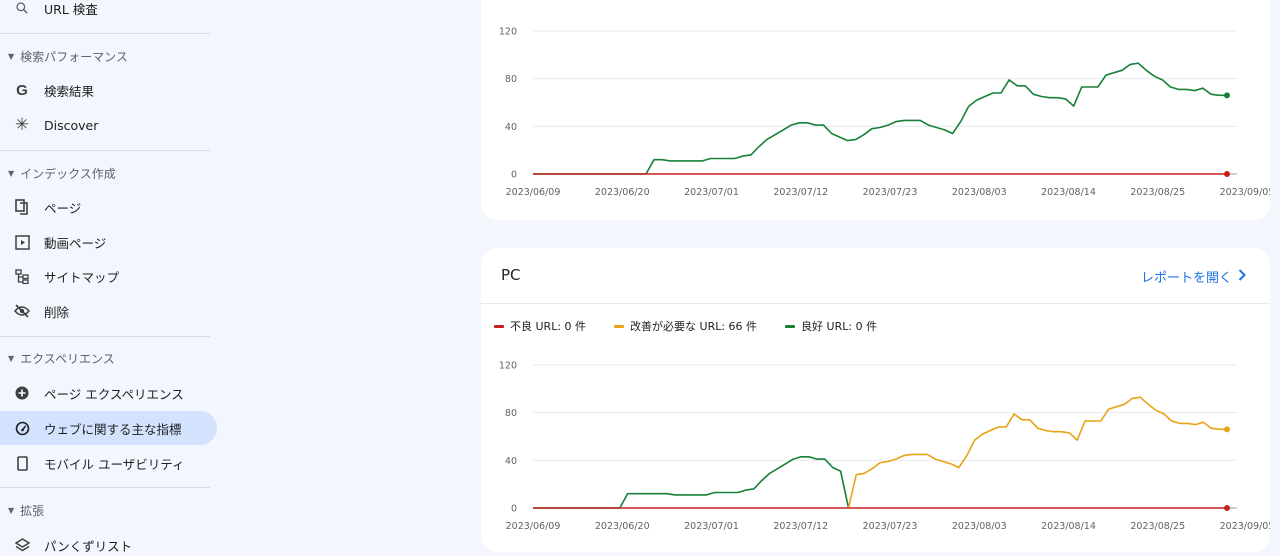 Image resolution: width=1280 pixels, height=556 pixels. I want to click on sidebar-item-label: URL 検査, so click(71, 9).